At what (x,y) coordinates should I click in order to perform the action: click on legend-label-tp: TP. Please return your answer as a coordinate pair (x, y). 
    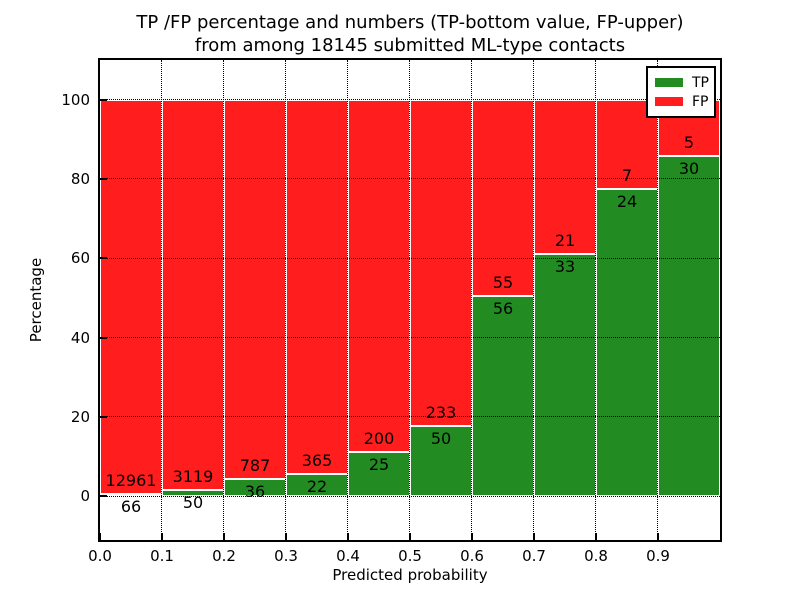
    Looking at the image, I should click on (700, 82).